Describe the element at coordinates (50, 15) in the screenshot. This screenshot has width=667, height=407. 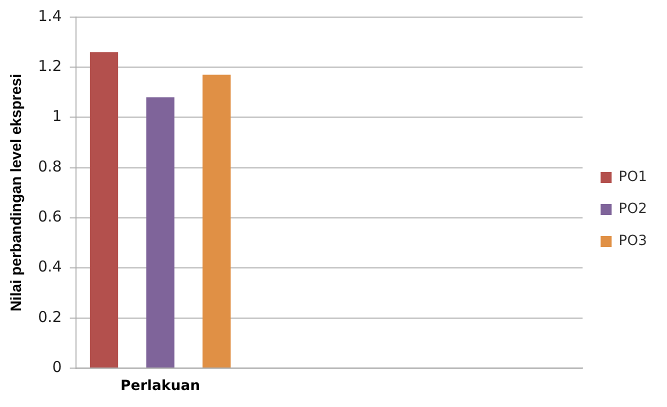
I see `y-tick-label: 1.4` at that location.